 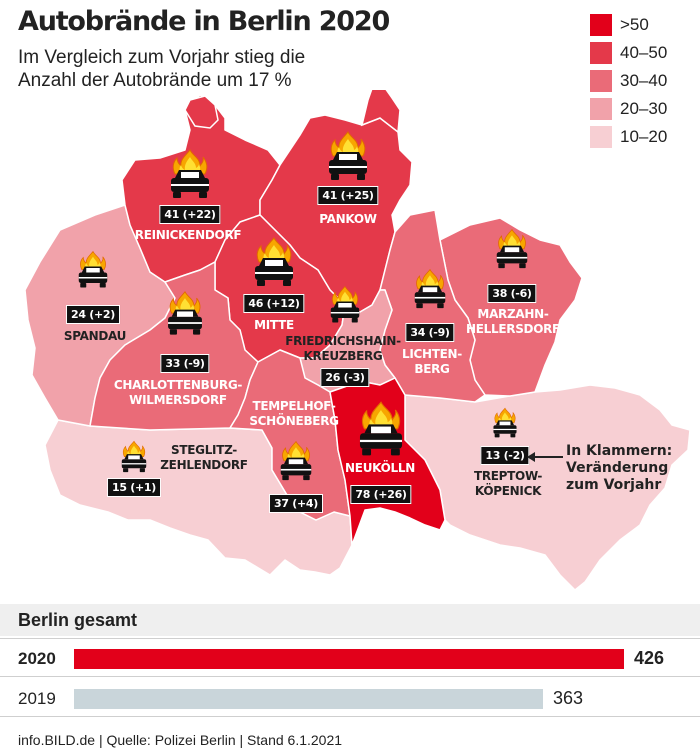 I want to click on legend-item: 10–20, so click(x=645, y=138).